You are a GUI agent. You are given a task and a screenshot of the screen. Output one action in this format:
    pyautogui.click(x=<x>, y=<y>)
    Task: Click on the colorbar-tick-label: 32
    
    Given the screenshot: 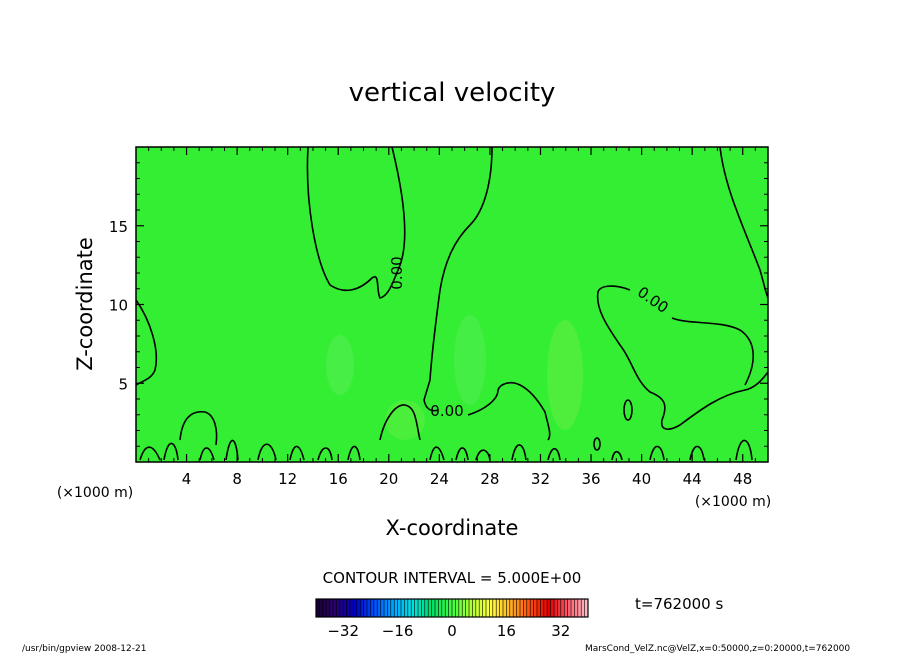 What is the action you would take?
    pyautogui.click(x=560, y=631)
    